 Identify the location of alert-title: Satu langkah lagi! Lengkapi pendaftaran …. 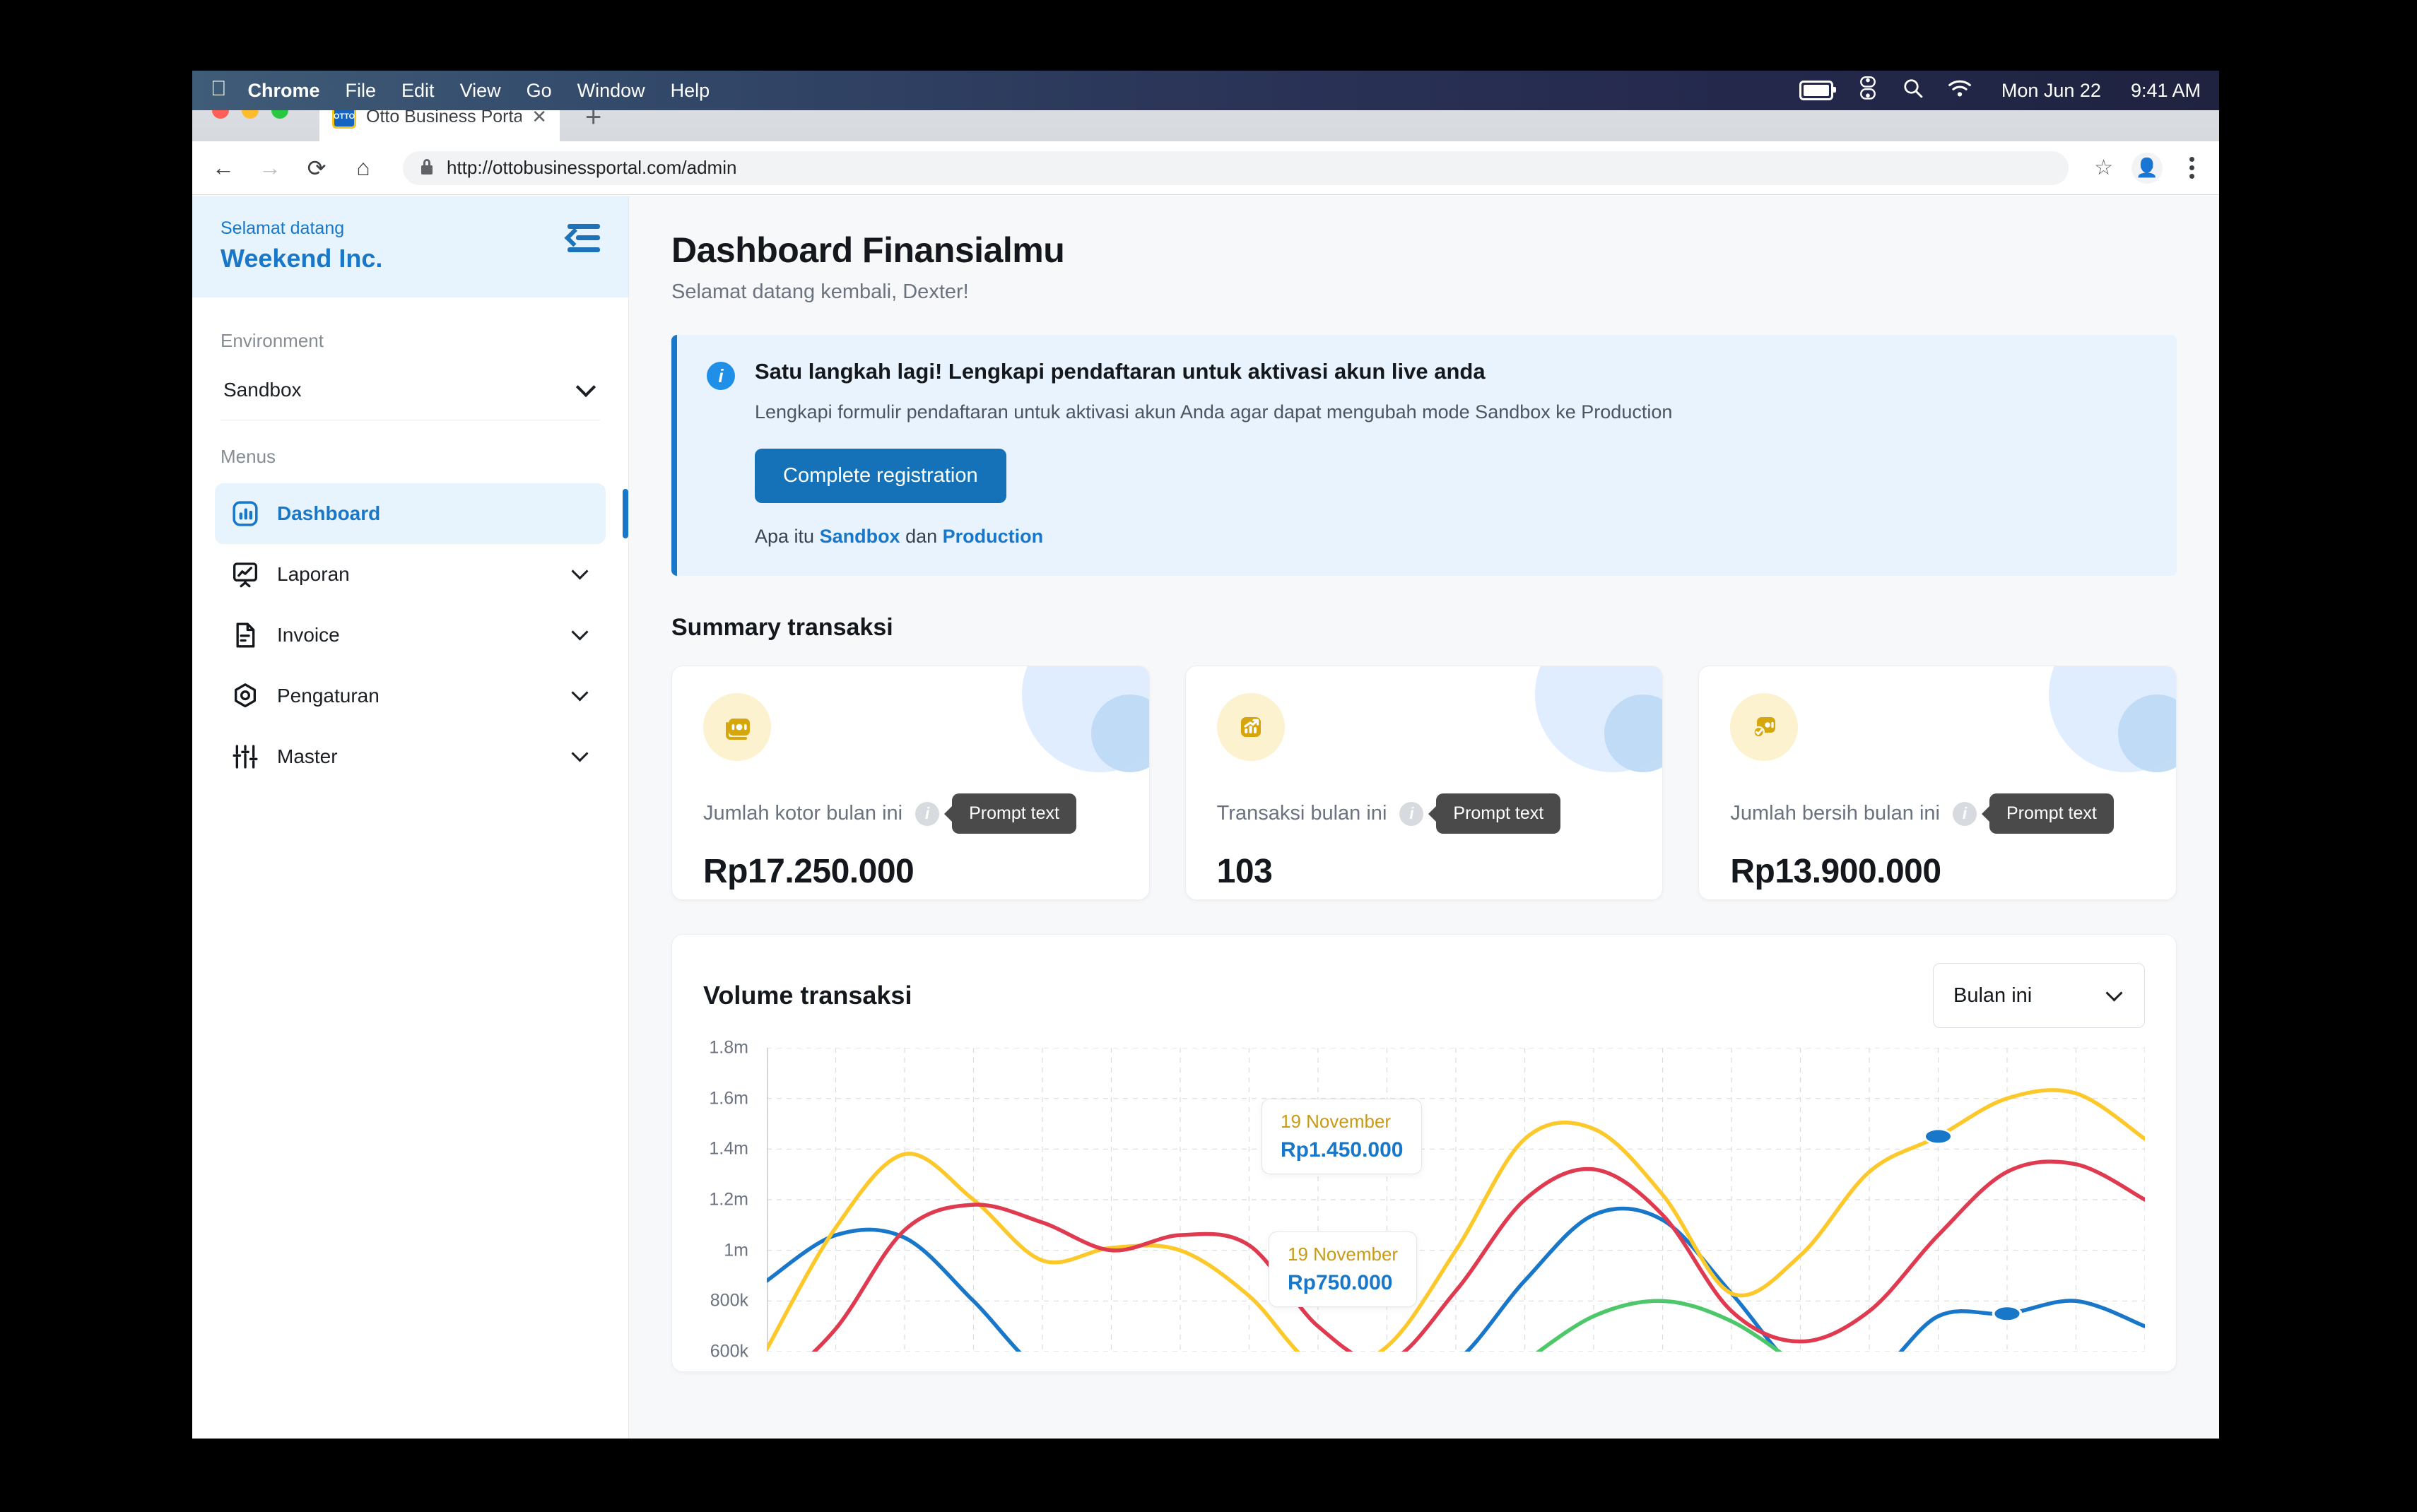
(1120, 371).